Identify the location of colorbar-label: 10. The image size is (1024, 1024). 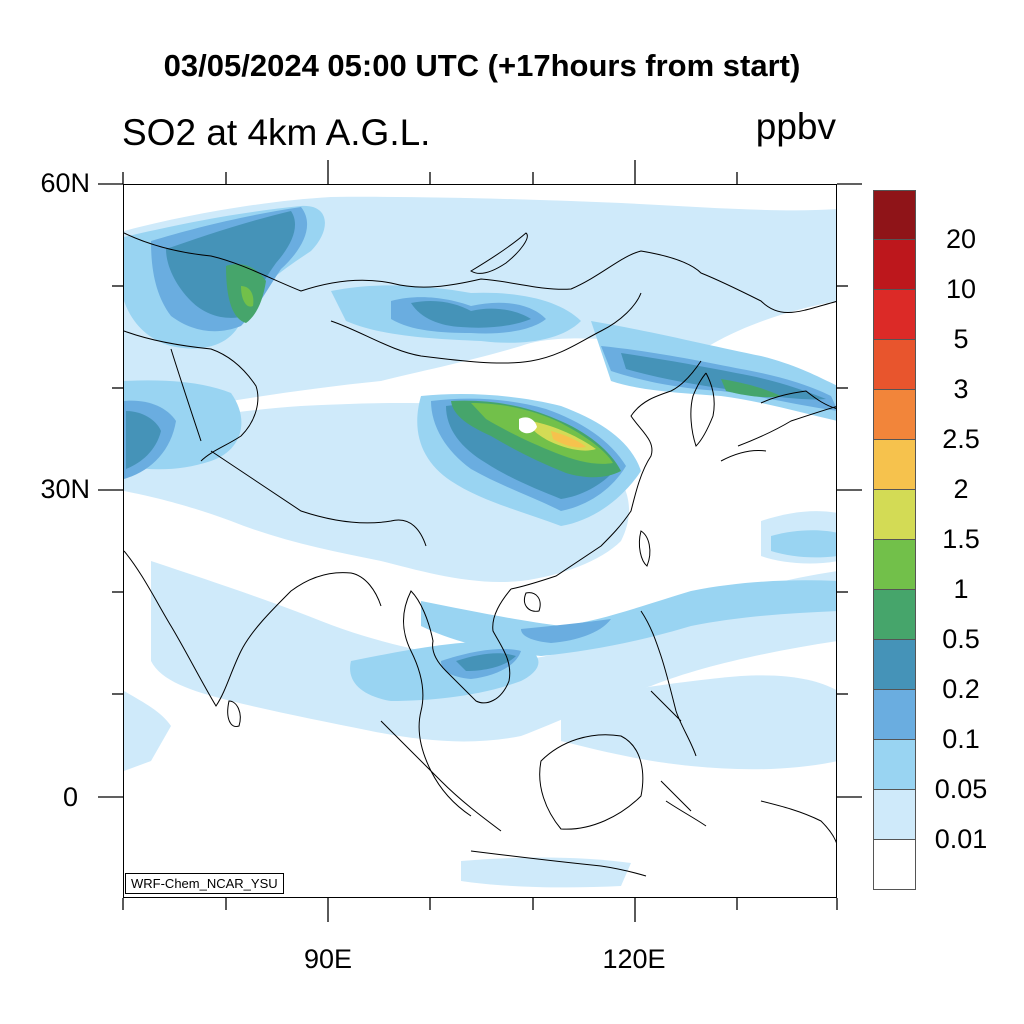
(961, 289).